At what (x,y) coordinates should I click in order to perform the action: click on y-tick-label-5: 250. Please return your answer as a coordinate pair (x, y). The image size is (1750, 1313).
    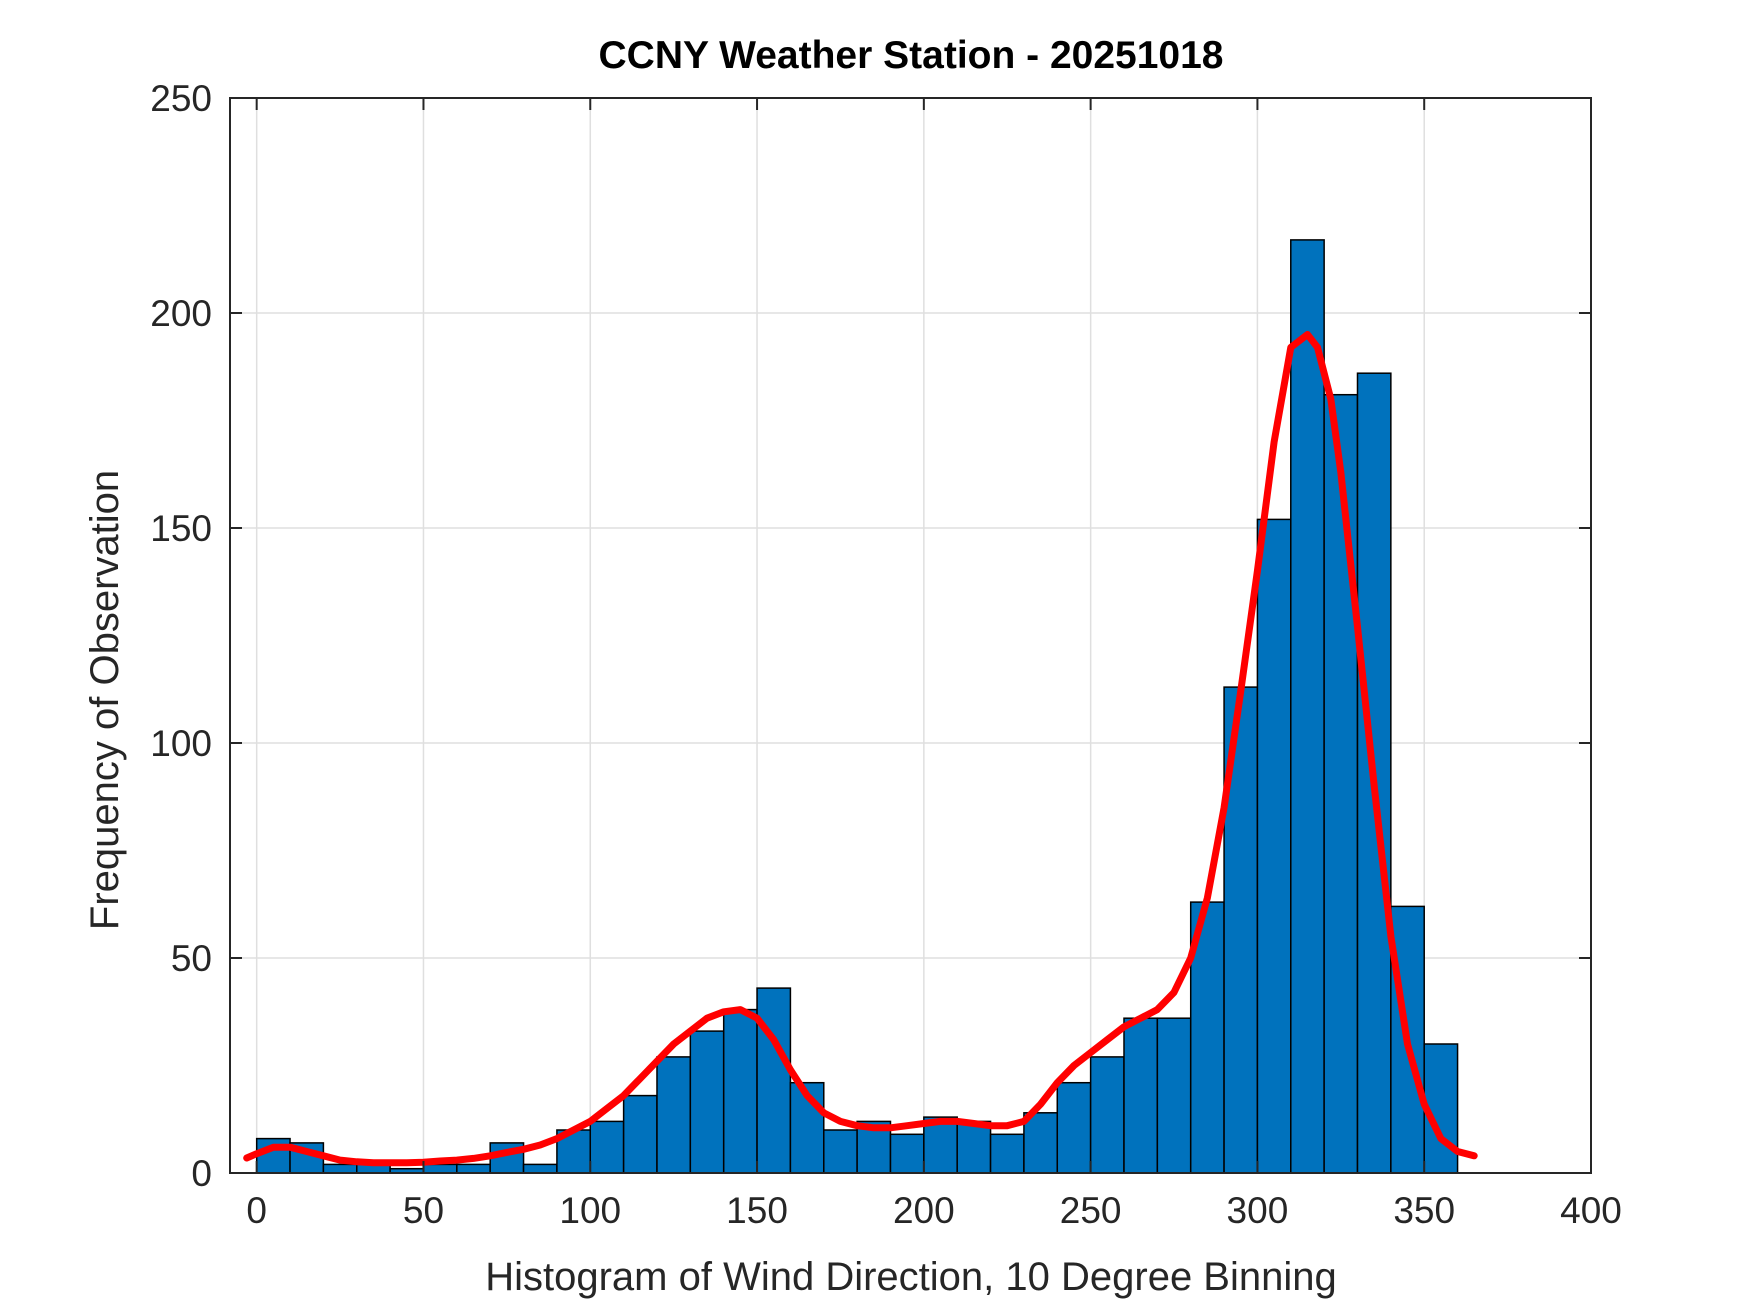
    Looking at the image, I should click on (181, 98).